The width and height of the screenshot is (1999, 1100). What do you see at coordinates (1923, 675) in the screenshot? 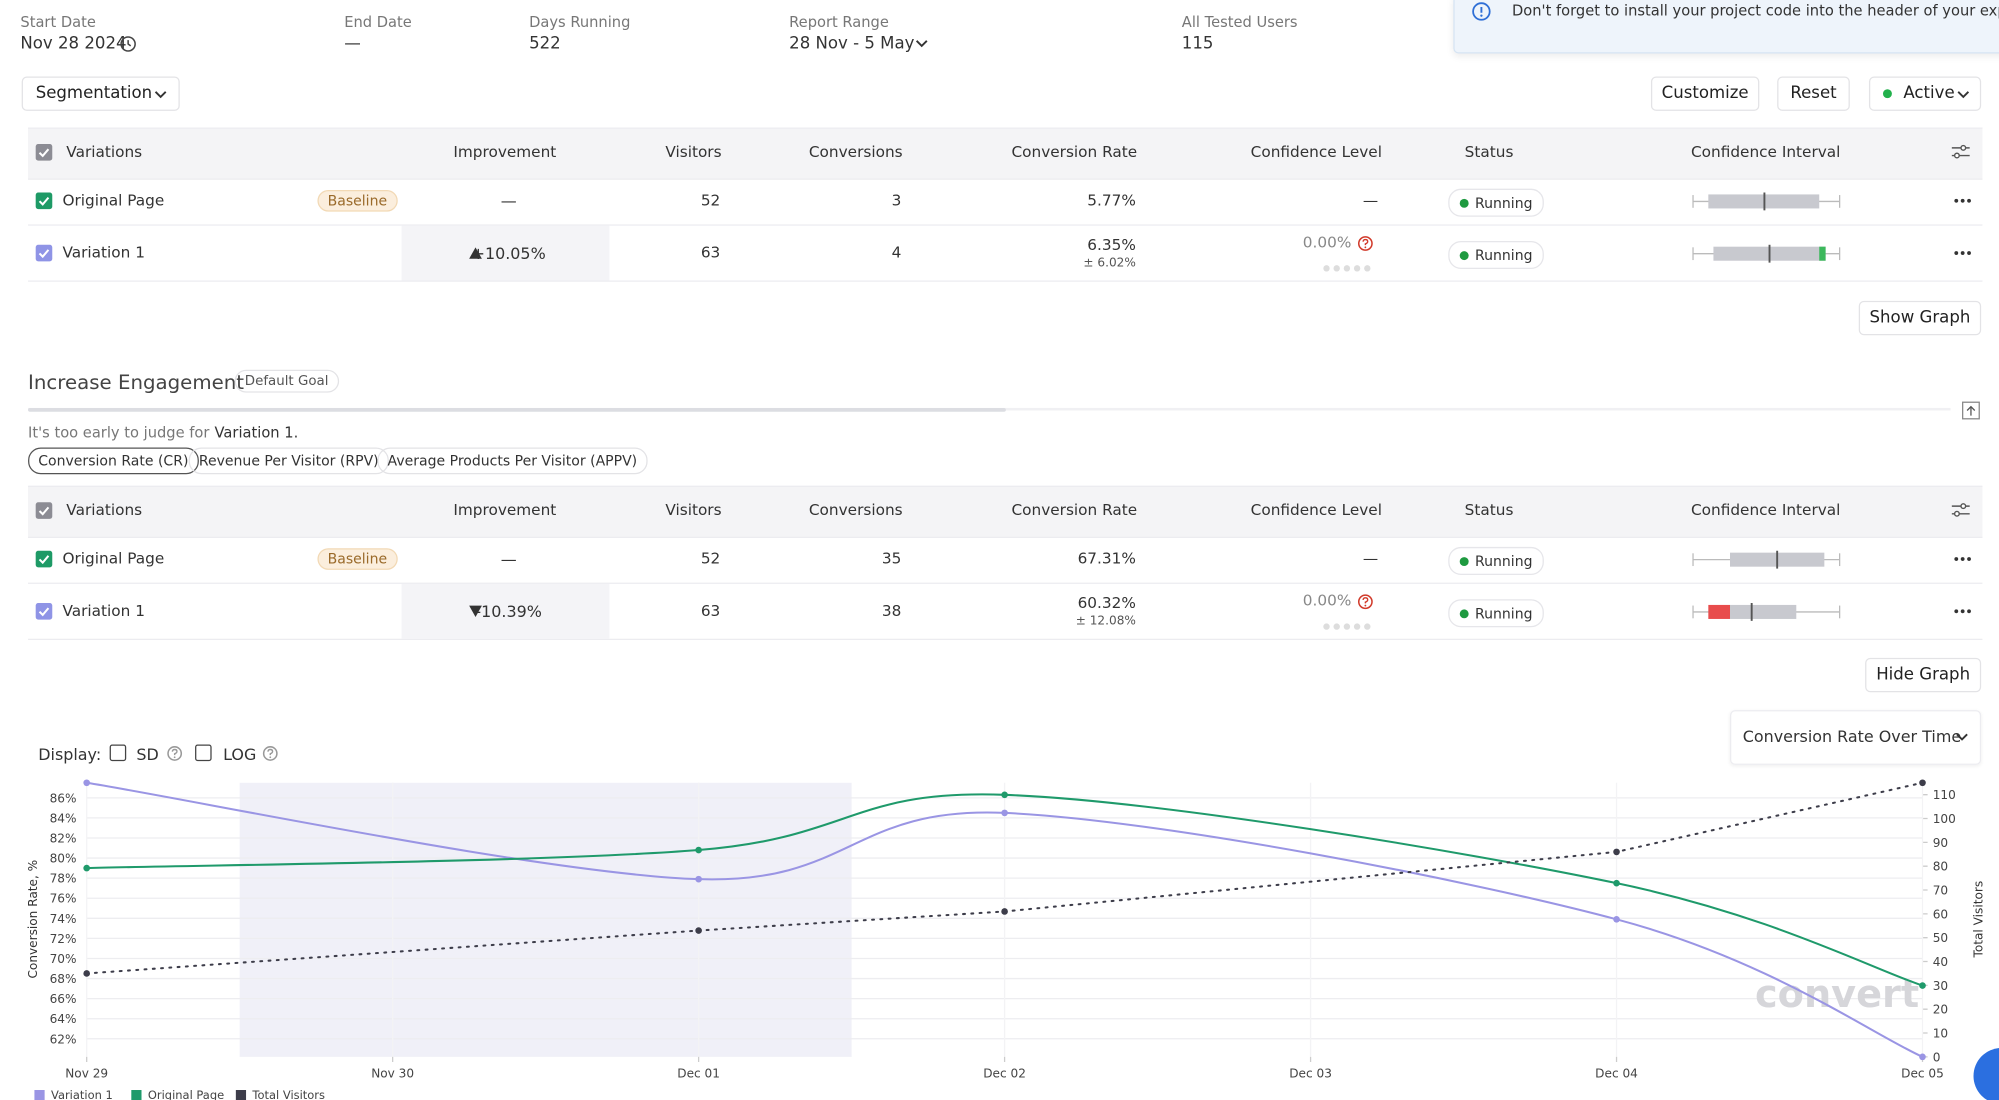
I see `hide-graph-button: Hide Graph` at bounding box center [1923, 675].